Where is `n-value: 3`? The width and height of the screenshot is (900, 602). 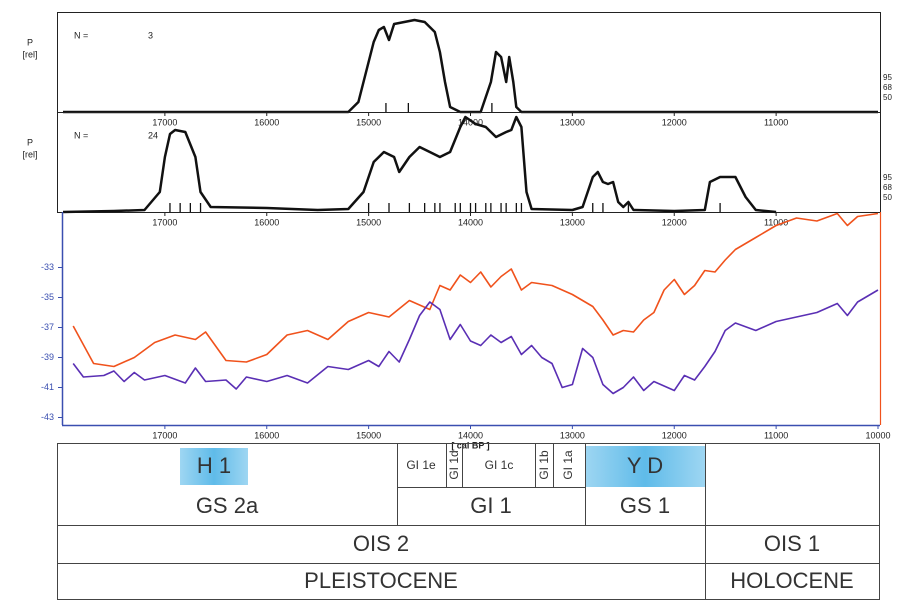 n-value: 3 is located at coordinates (150, 35).